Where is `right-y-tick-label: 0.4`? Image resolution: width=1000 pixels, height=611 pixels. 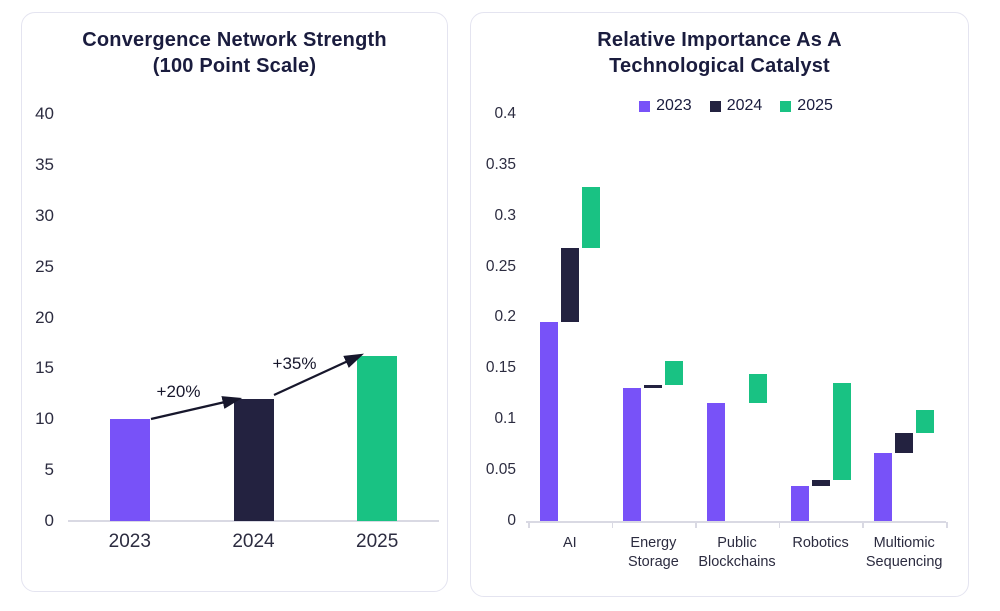
right-y-tick-label: 0.4 is located at coordinates (505, 113).